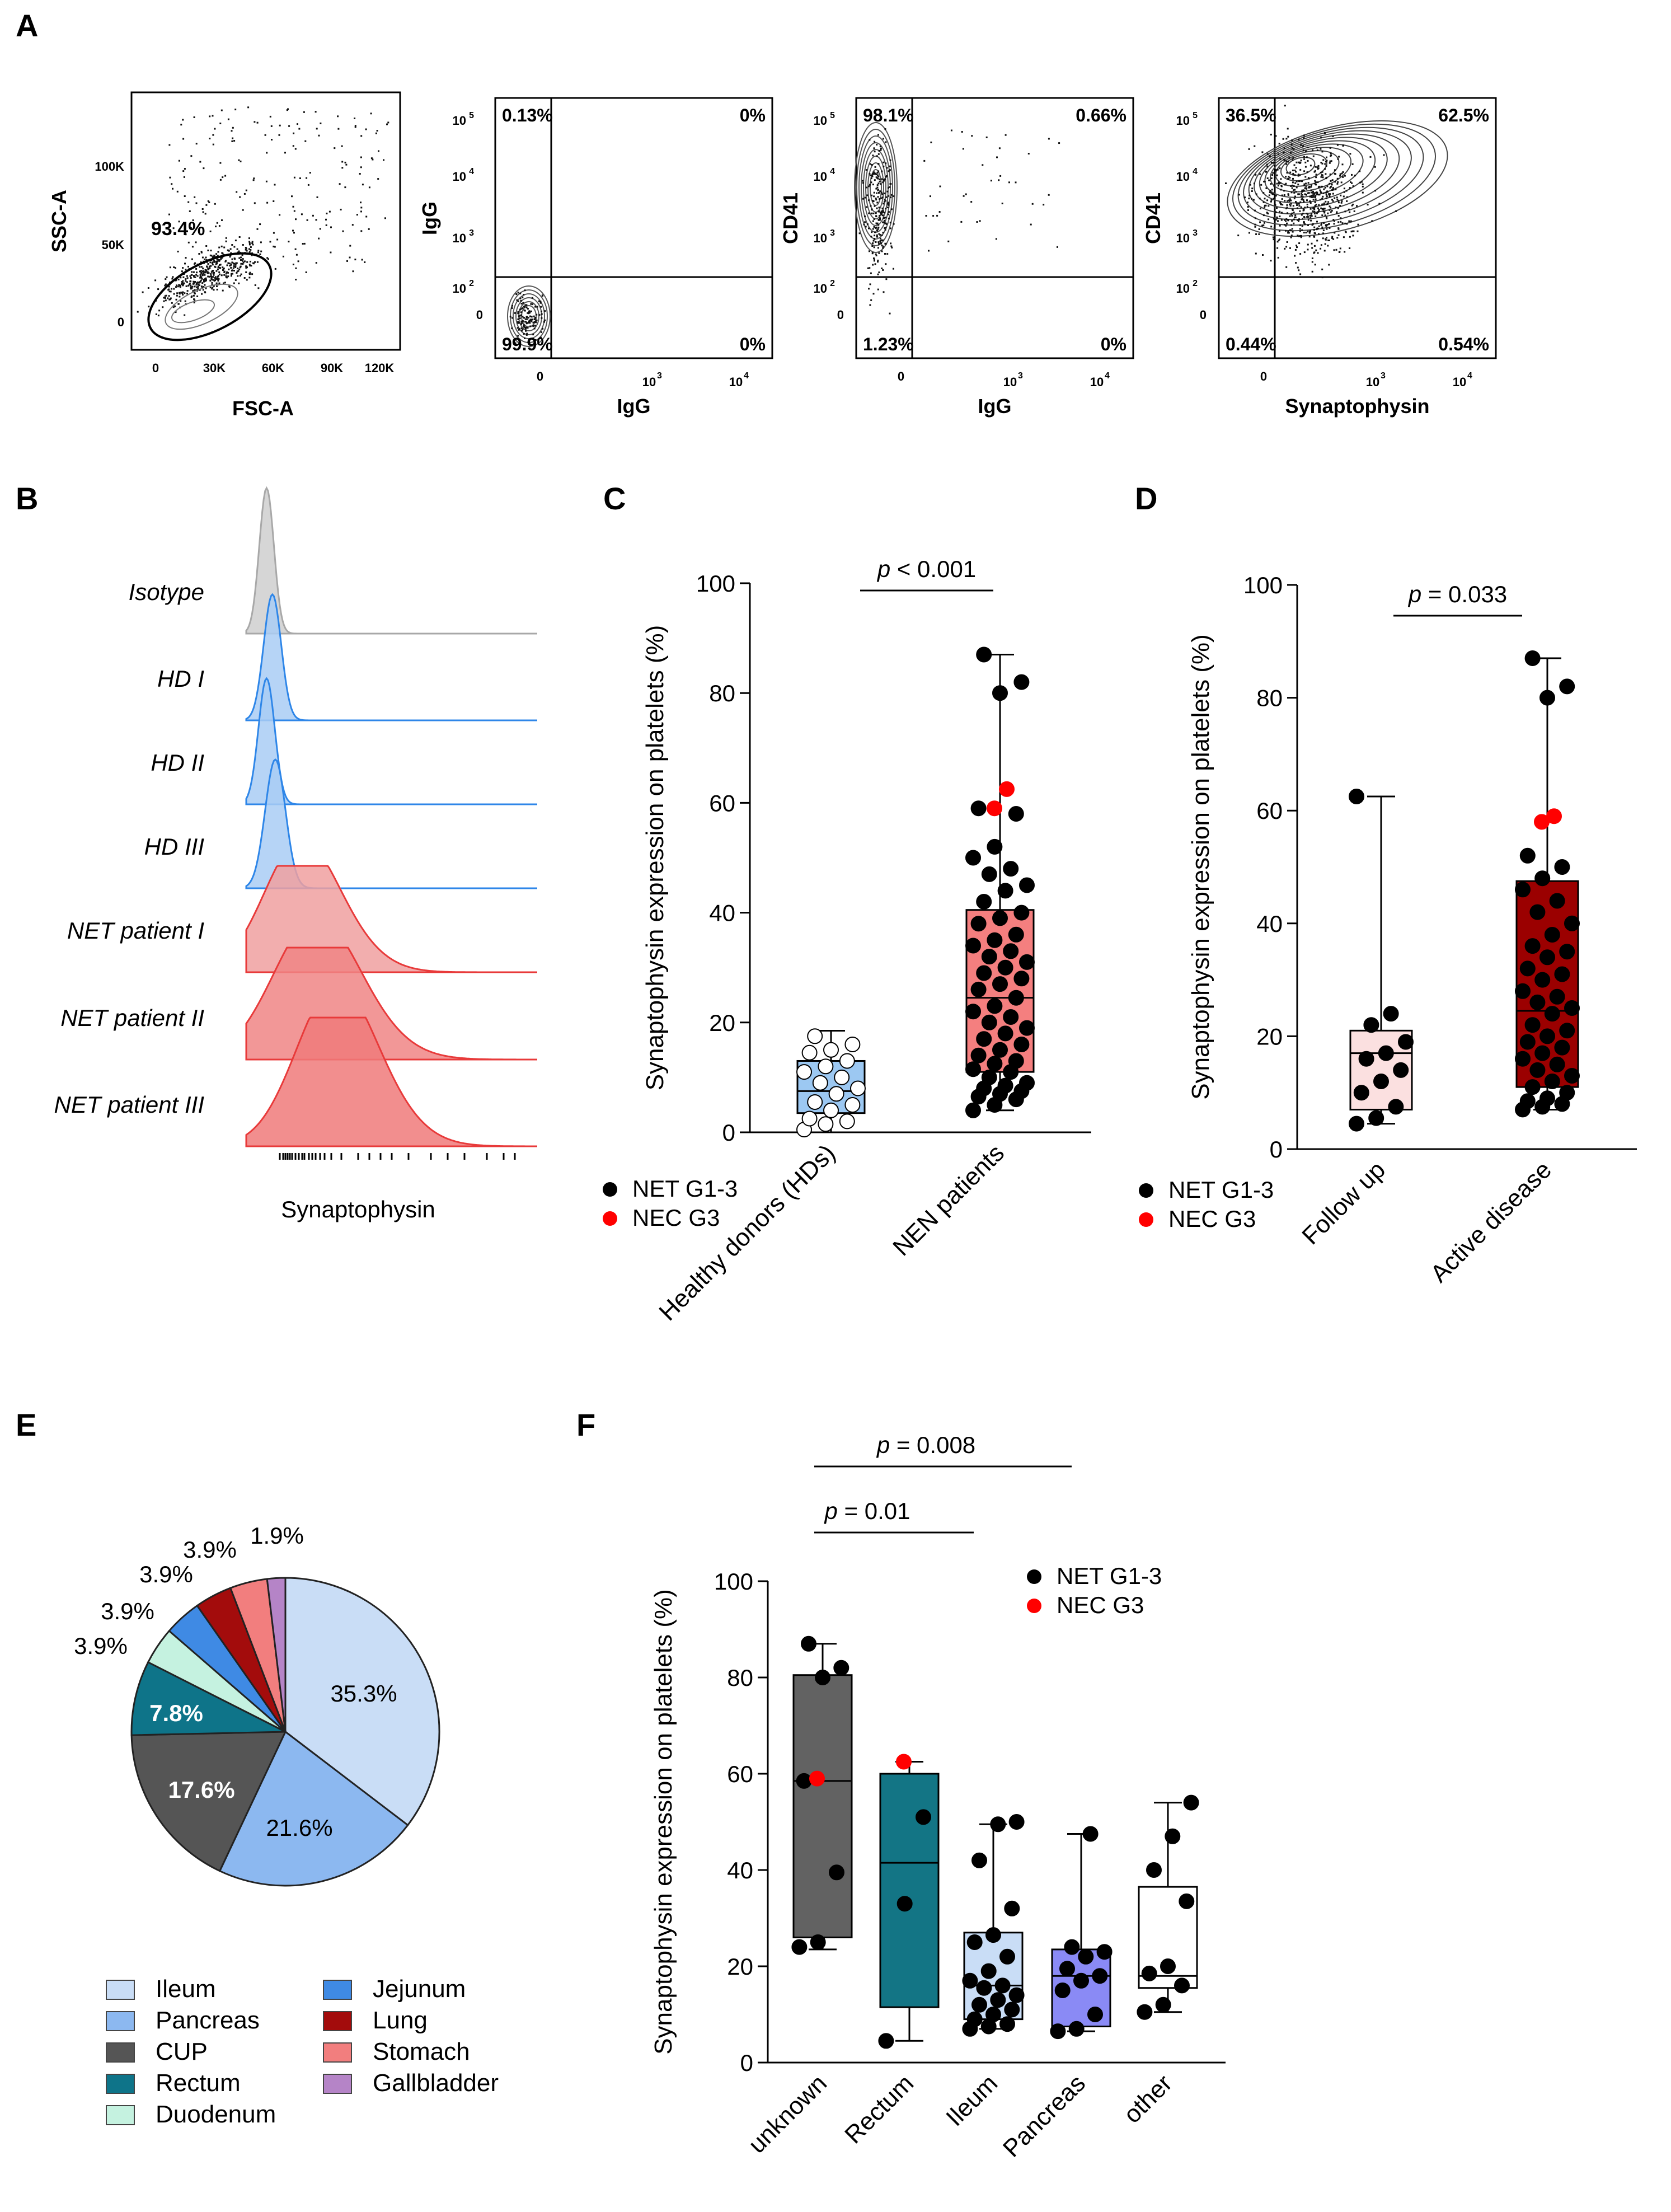 This screenshot has height=2212, width=1671. What do you see at coordinates (787, 2113) in the screenshot?
I see `category-label: unknown` at bounding box center [787, 2113].